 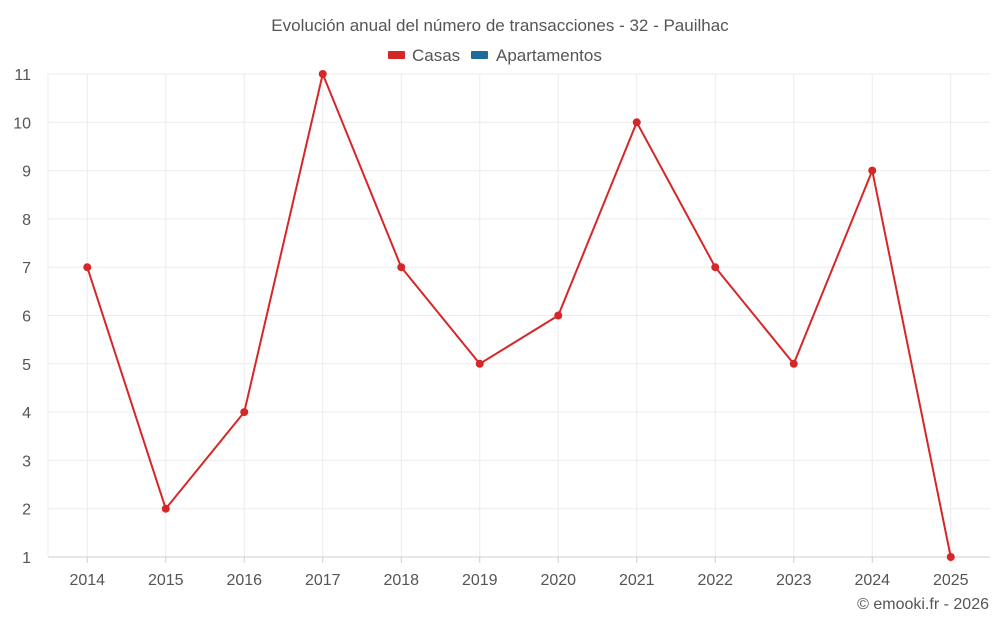 What do you see at coordinates (401, 580) in the screenshot?
I see `x-tick-label: 2018` at bounding box center [401, 580].